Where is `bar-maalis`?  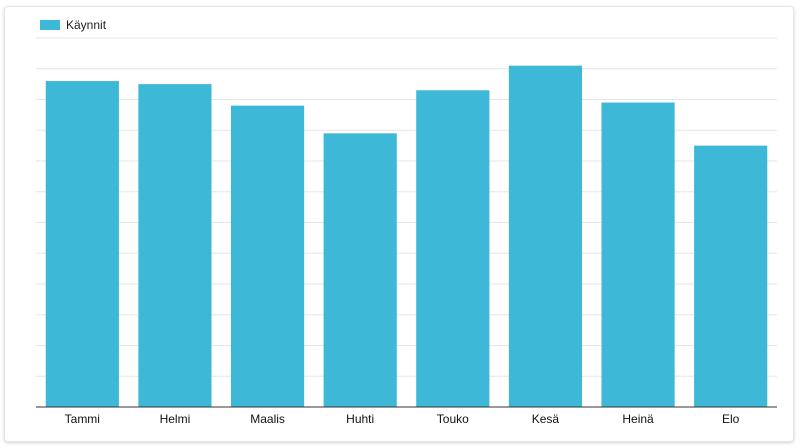 bar-maalis is located at coordinates (267, 256).